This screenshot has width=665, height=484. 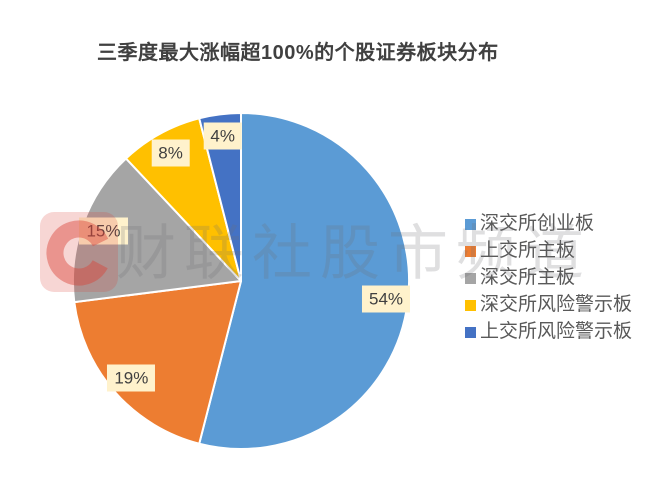 I want to click on slice-label-上交所风险警示板: 4%, so click(x=222, y=136).